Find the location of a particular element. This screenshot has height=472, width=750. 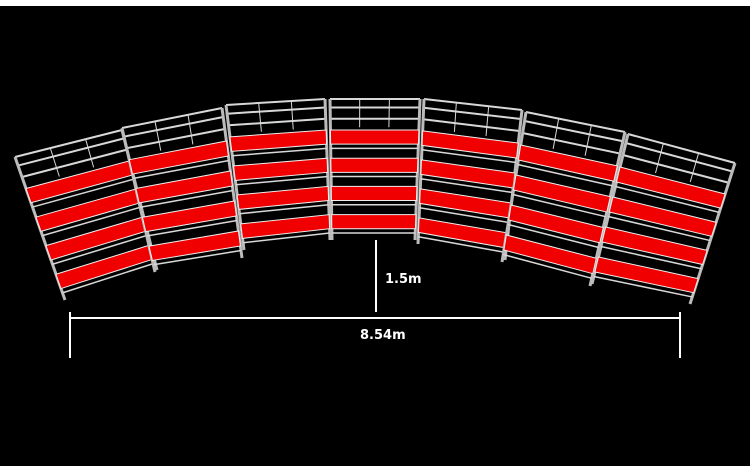

width-label: 8.54m is located at coordinates (383, 335).